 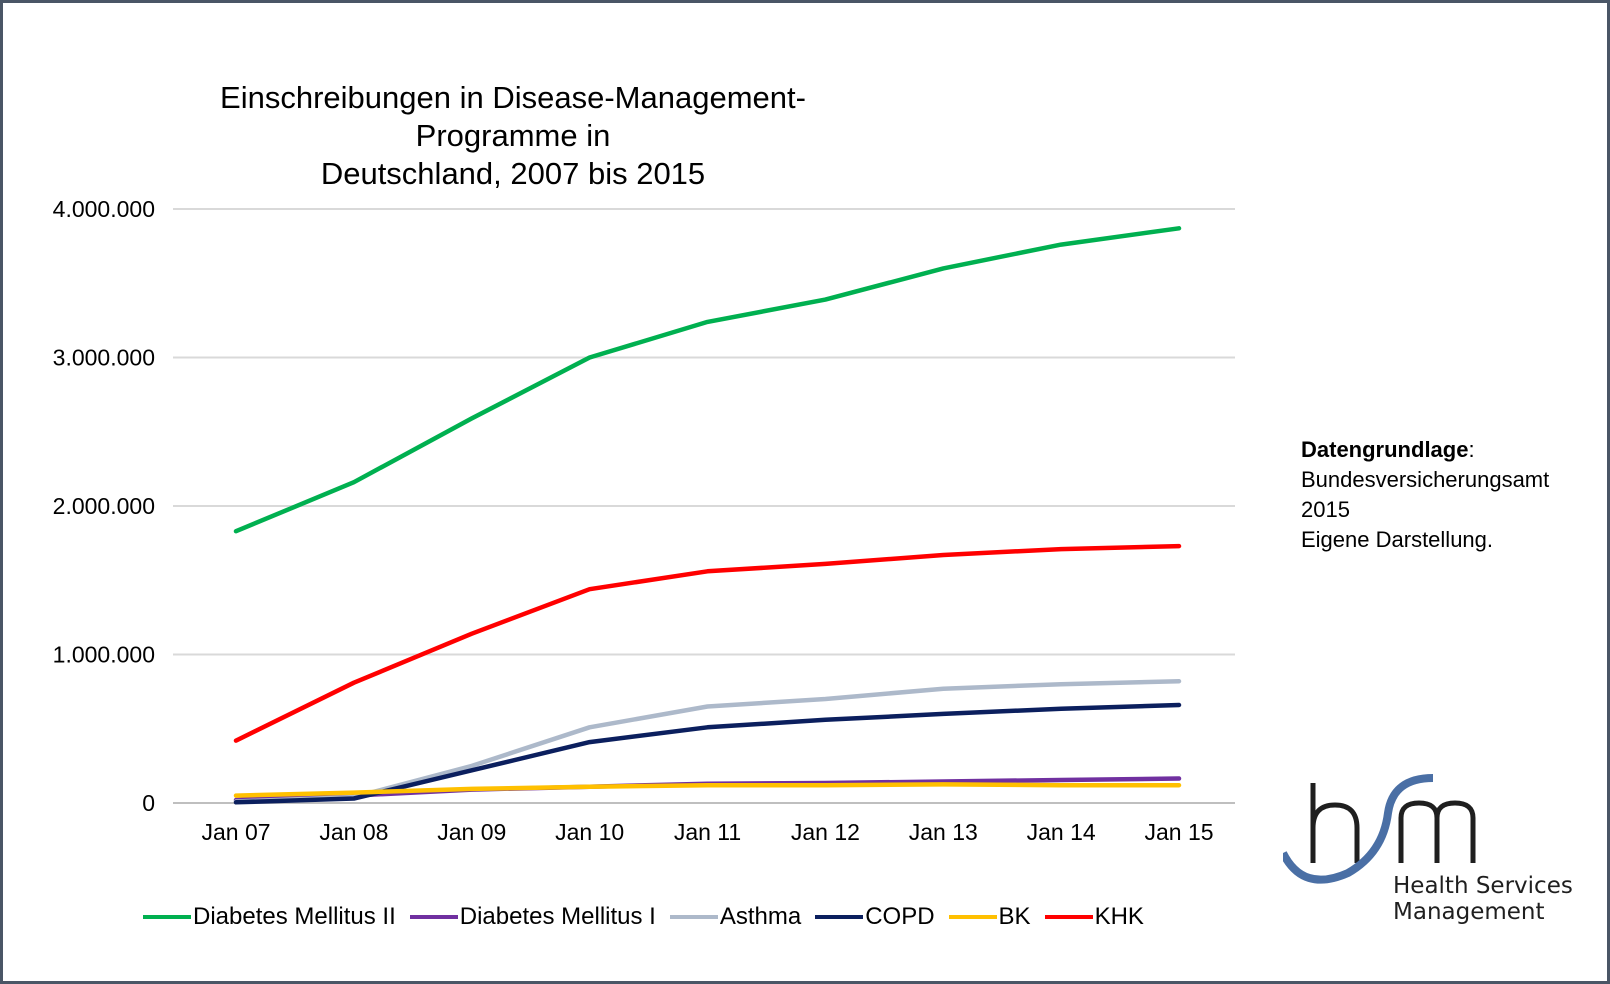 I want to click on source-line-3: Eigene Darstellung., so click(x=1397, y=539).